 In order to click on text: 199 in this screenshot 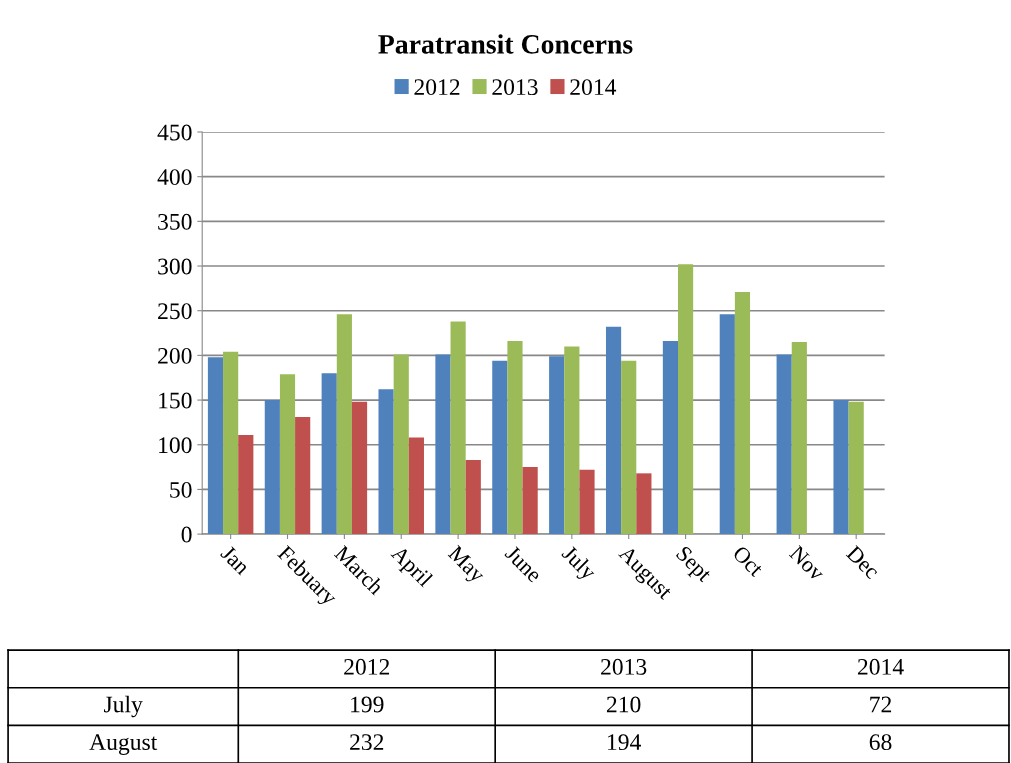, I will do `click(367, 704)`.